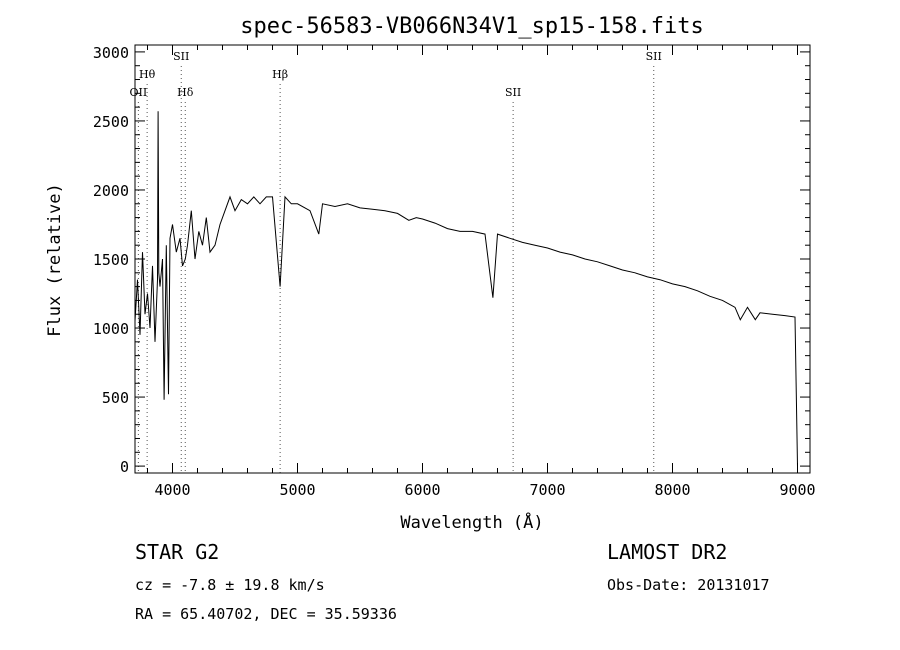 The width and height of the screenshot is (900, 650). What do you see at coordinates (139, 92) in the screenshot?
I see `line-marker-label: OII` at bounding box center [139, 92].